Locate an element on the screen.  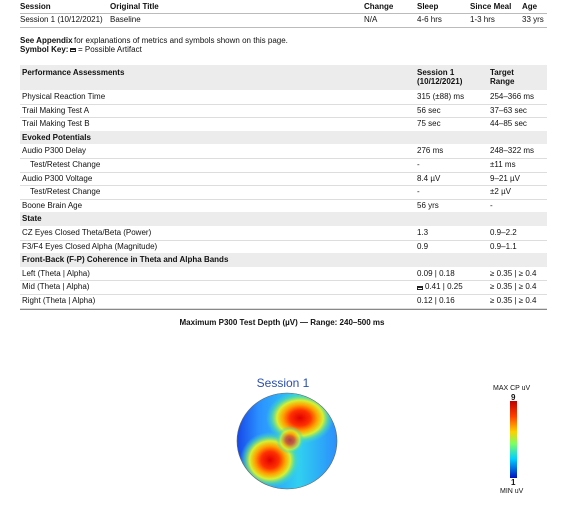
row-target: 44–85 sec is located at coordinates (508, 124).